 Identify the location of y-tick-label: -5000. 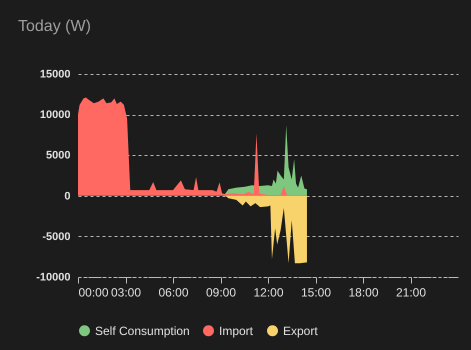
(56, 236).